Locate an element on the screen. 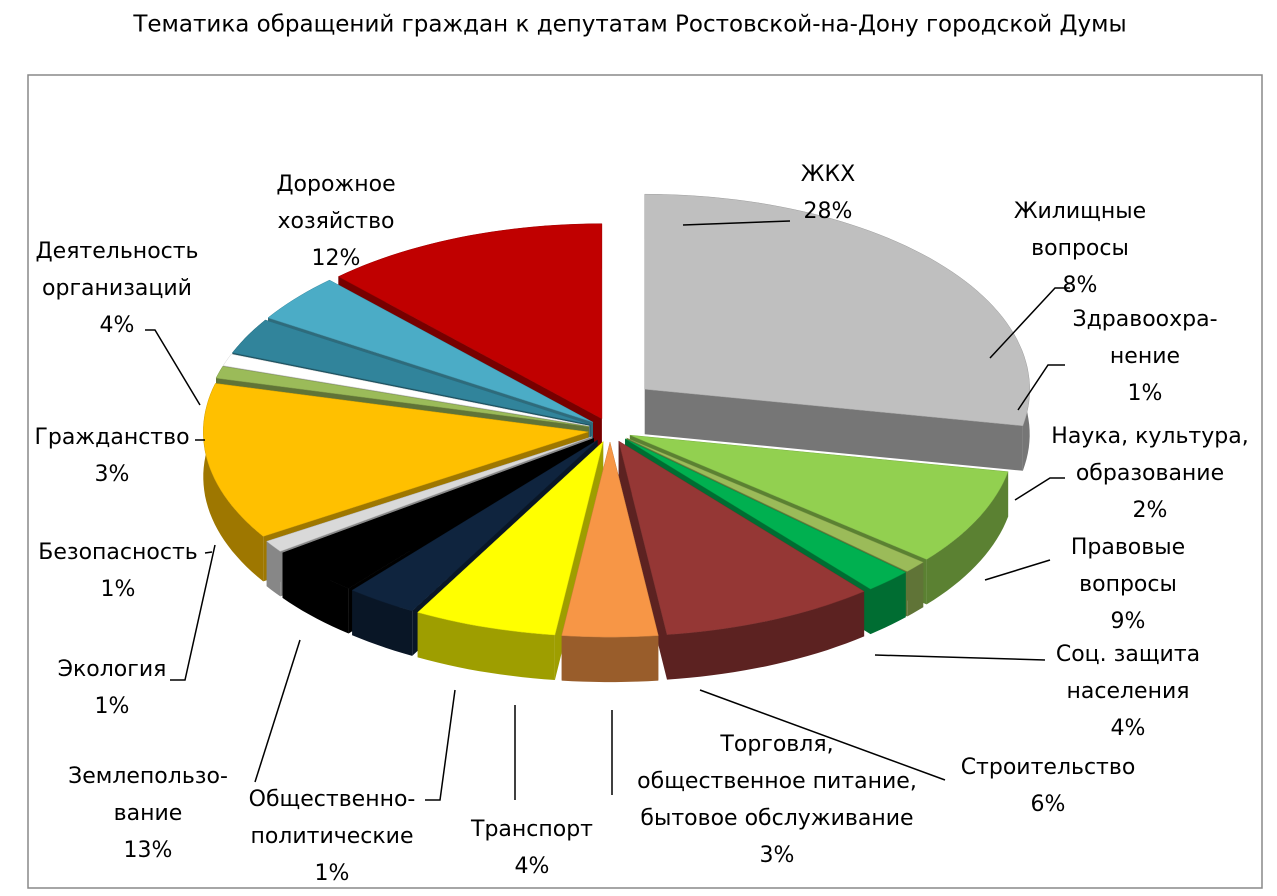 The width and height of the screenshot is (1277, 896). value-label: 8% is located at coordinates (1080, 285).